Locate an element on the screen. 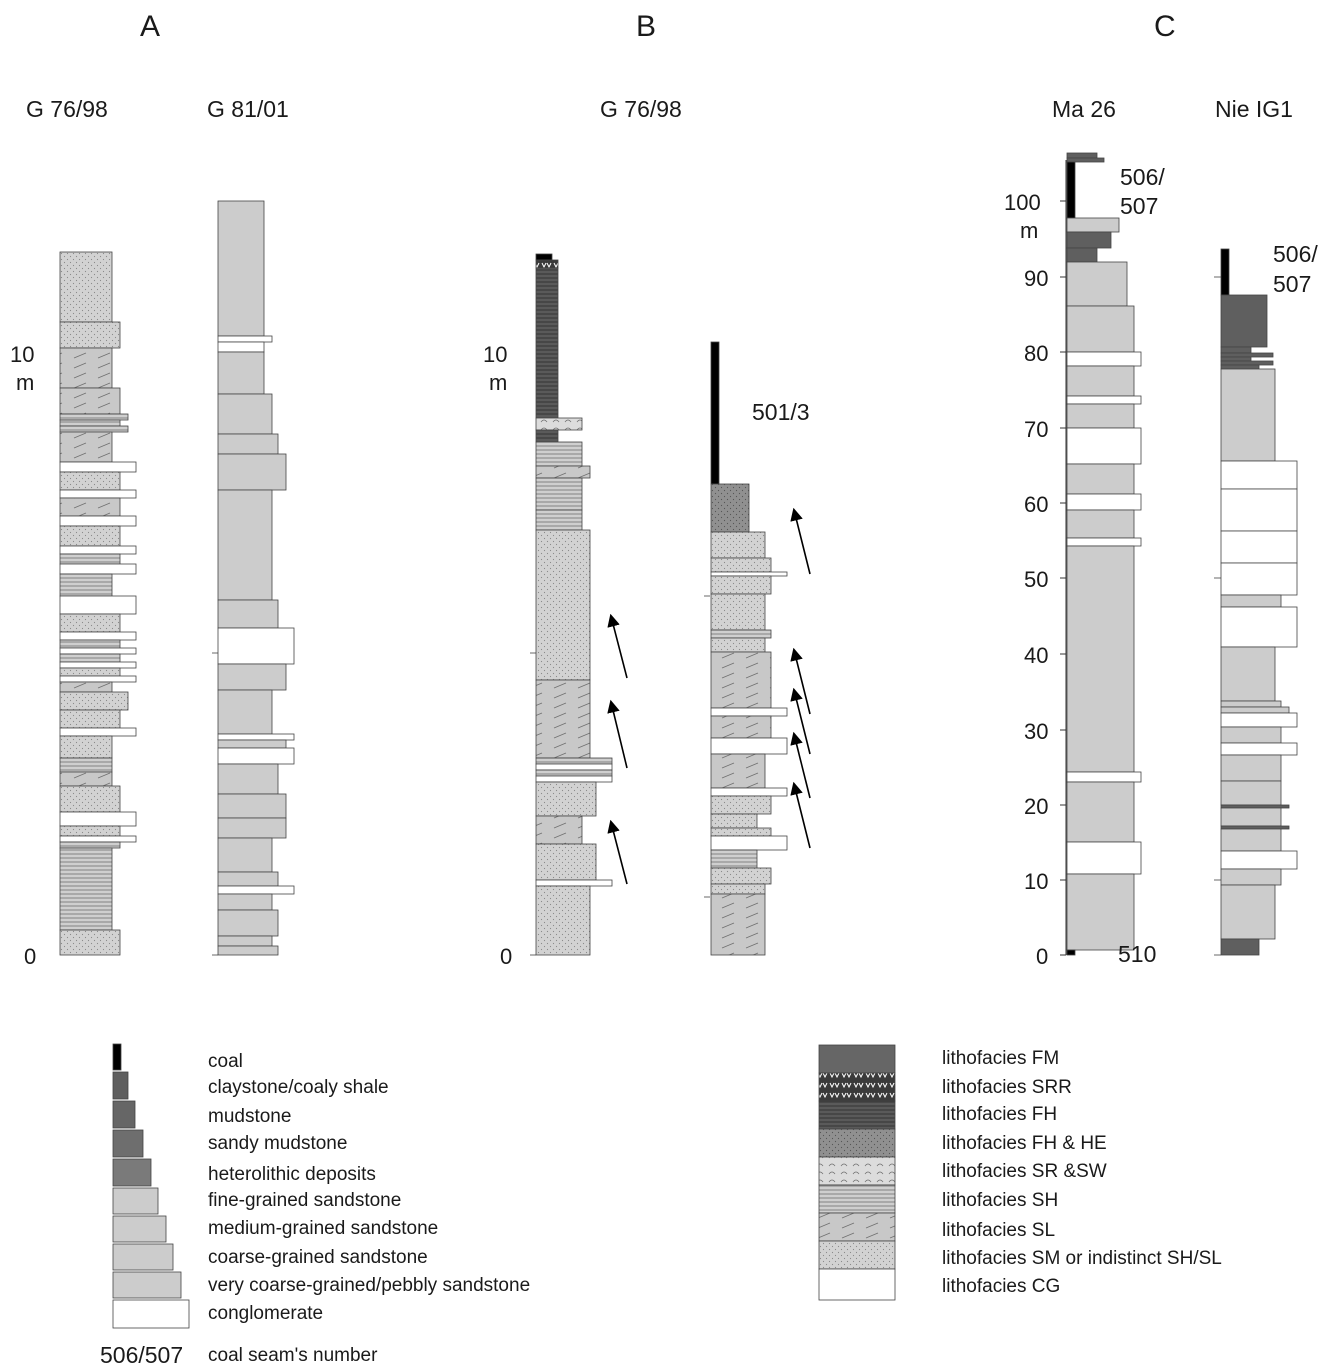 The width and height of the screenshot is (1338, 1369). legend-facies-label: lithofacies FH is located at coordinates (999, 1114).